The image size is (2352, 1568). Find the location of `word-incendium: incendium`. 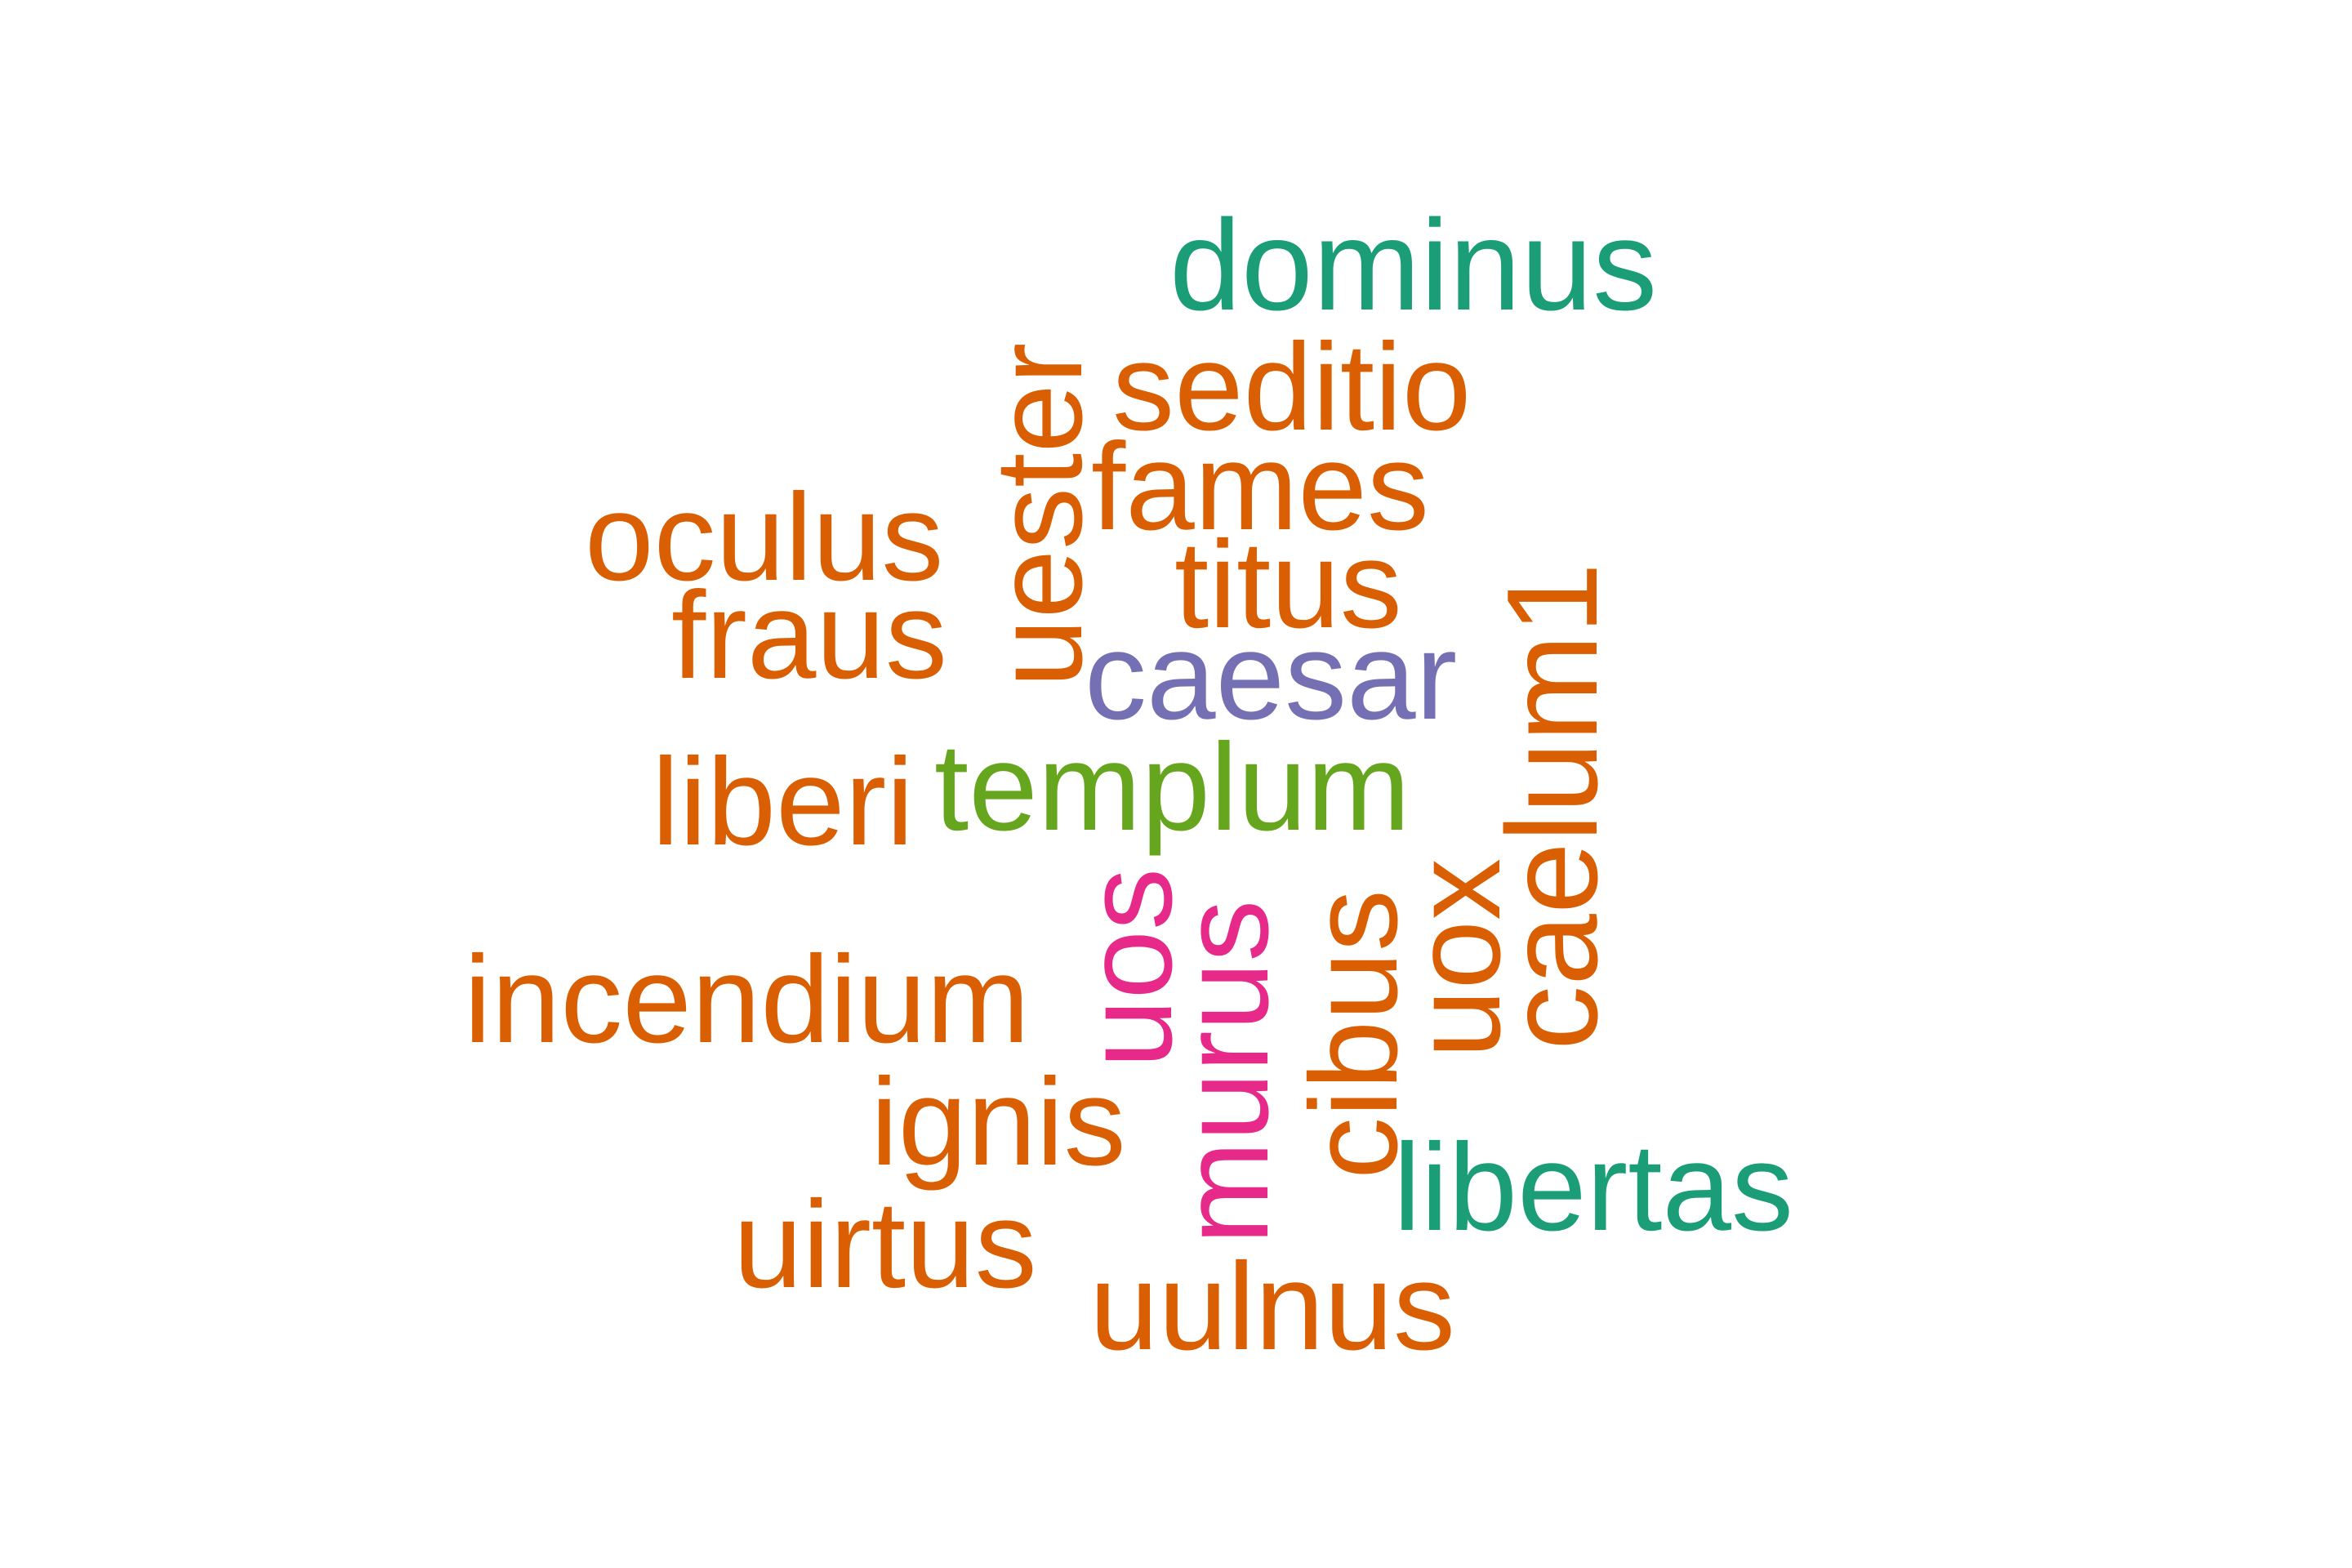

word-incendium: incendium is located at coordinates (747, 999).